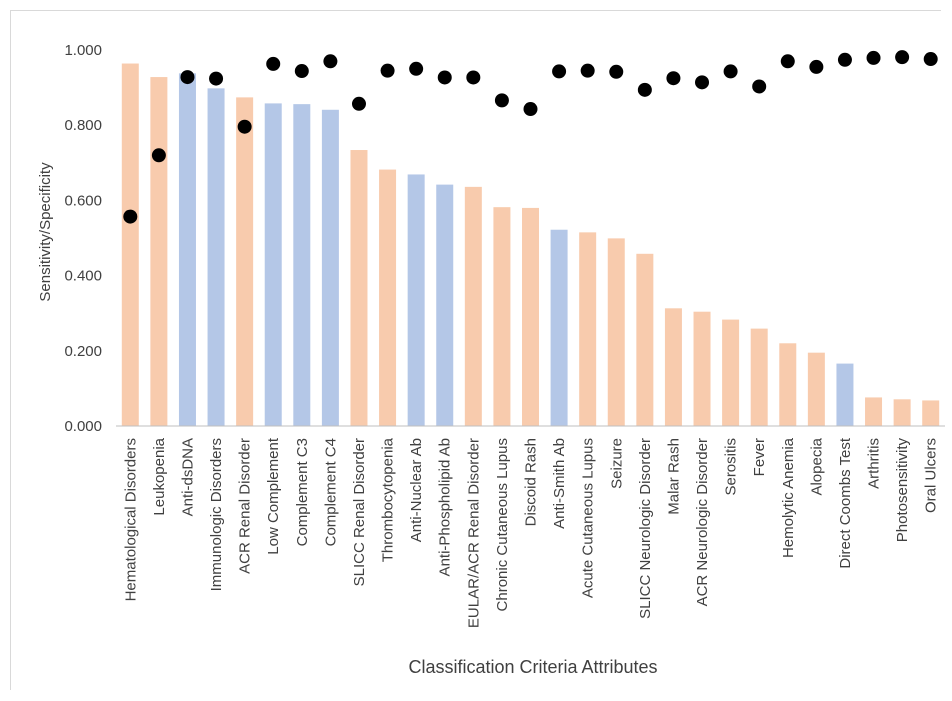 The image size is (952, 701). What do you see at coordinates (302, 492) in the screenshot?
I see `x-tick-label: Complement C3` at bounding box center [302, 492].